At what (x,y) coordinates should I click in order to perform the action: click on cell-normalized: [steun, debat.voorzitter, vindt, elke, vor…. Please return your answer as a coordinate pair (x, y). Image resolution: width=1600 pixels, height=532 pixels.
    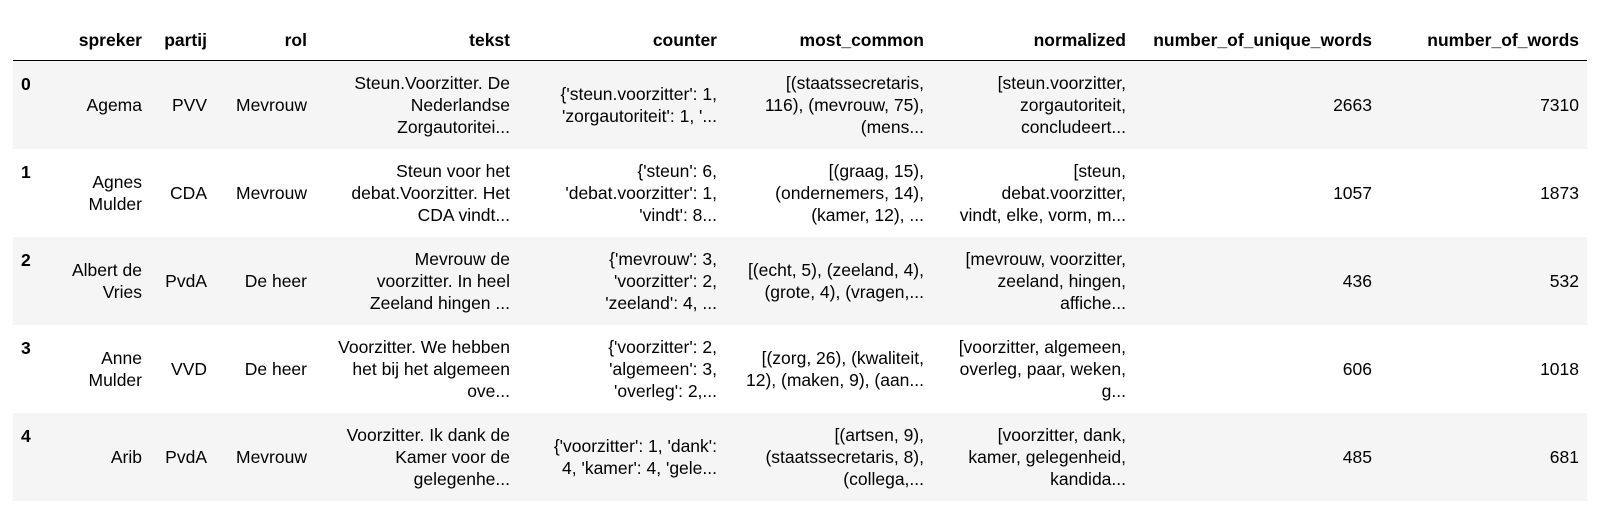
    Looking at the image, I should click on (1033, 193).